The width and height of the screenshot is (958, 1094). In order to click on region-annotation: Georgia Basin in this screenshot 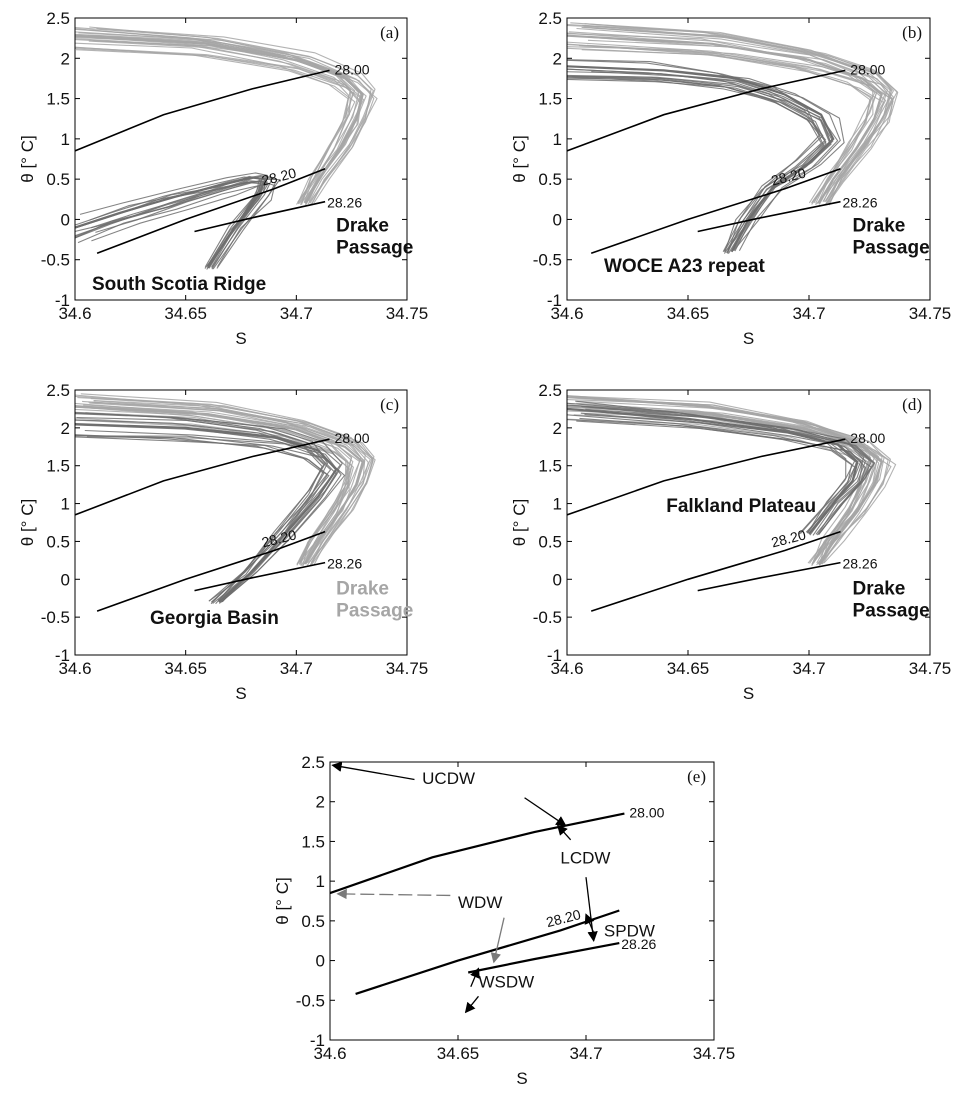, I will do `click(214, 618)`.